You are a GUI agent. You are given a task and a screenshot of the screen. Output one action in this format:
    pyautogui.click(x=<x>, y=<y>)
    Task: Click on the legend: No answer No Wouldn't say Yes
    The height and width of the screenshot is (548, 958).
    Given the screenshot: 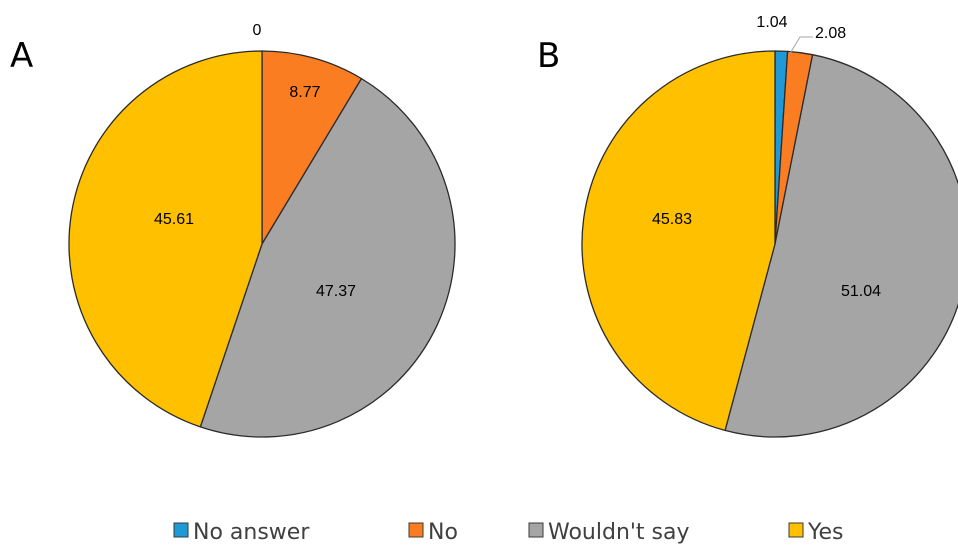 What is the action you would take?
    pyautogui.click(x=508, y=532)
    